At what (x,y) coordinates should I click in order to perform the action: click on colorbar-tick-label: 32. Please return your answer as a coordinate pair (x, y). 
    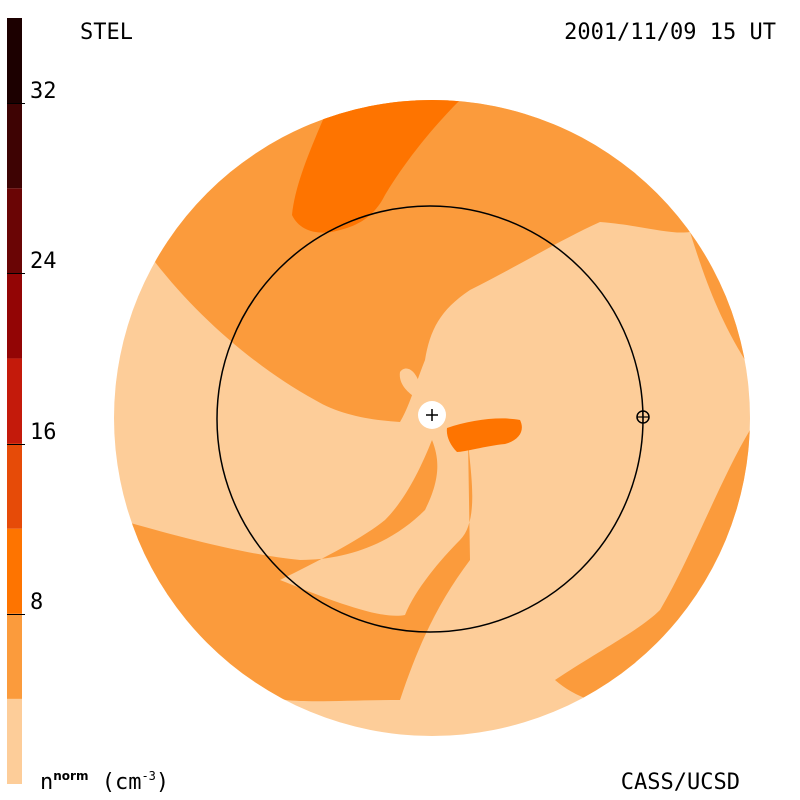
    Looking at the image, I should click on (43, 92).